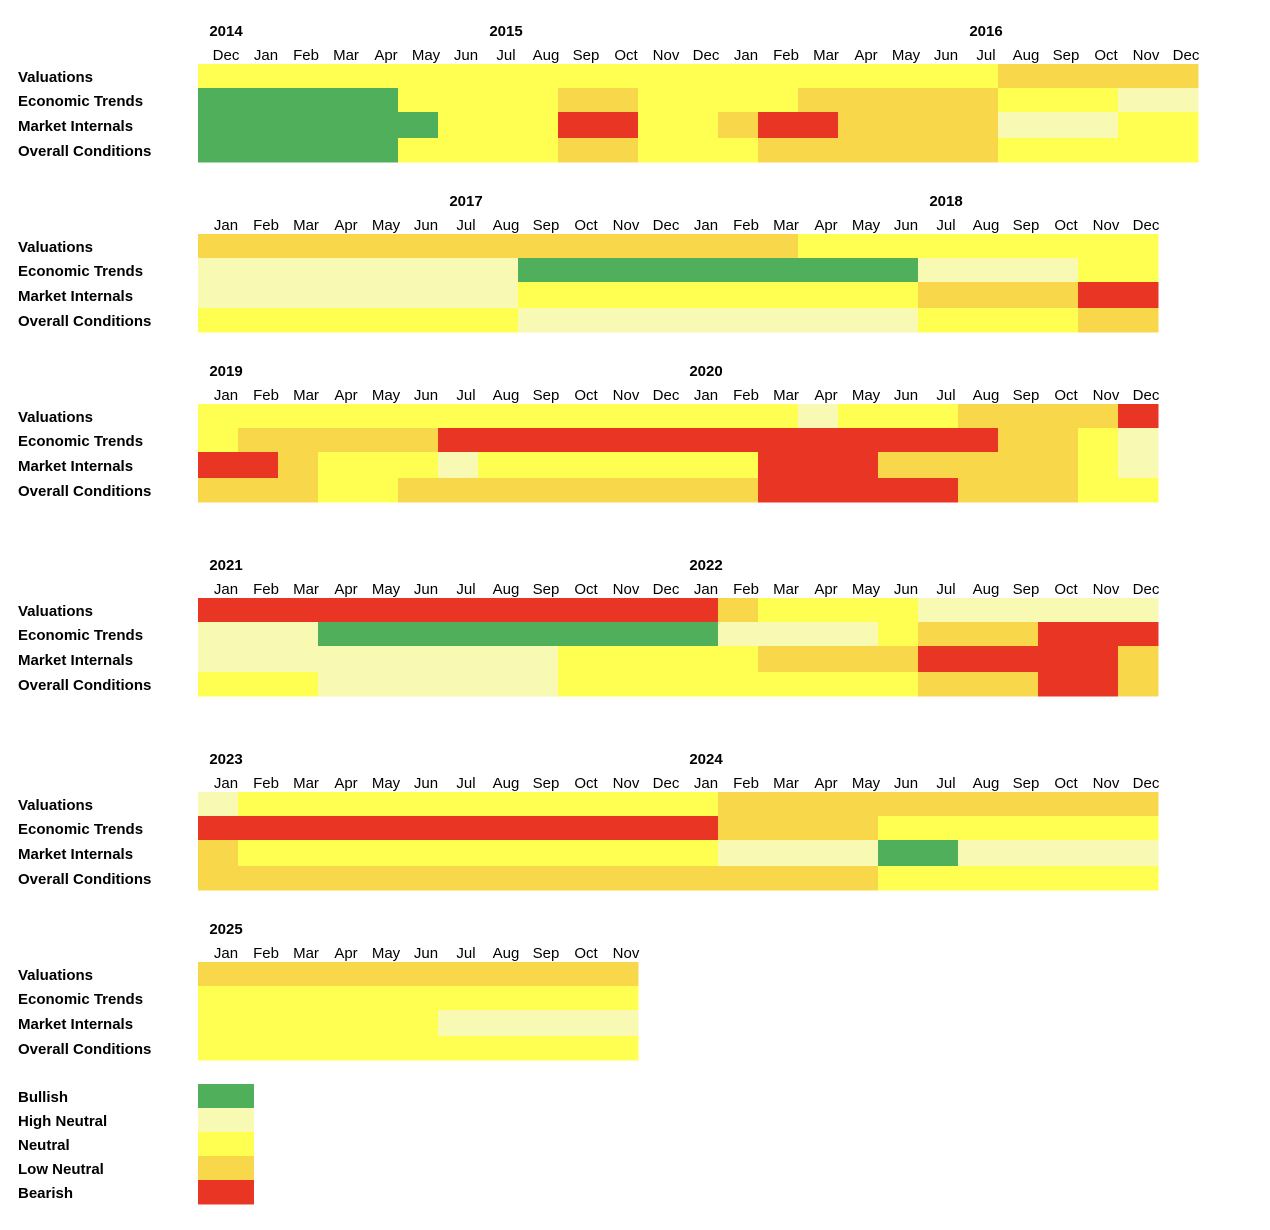 This screenshot has width=1270, height=1230. What do you see at coordinates (62, 1121) in the screenshot?
I see `legend-label: High Neutral` at bounding box center [62, 1121].